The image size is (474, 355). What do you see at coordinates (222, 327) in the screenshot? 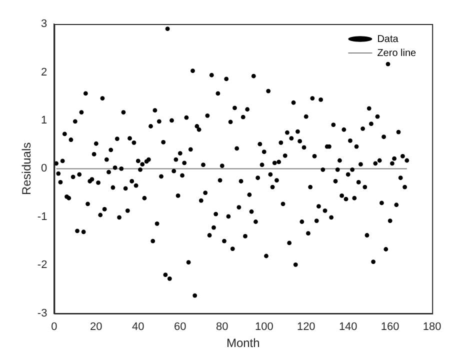
I see `x-tick-label: 80` at bounding box center [222, 327].